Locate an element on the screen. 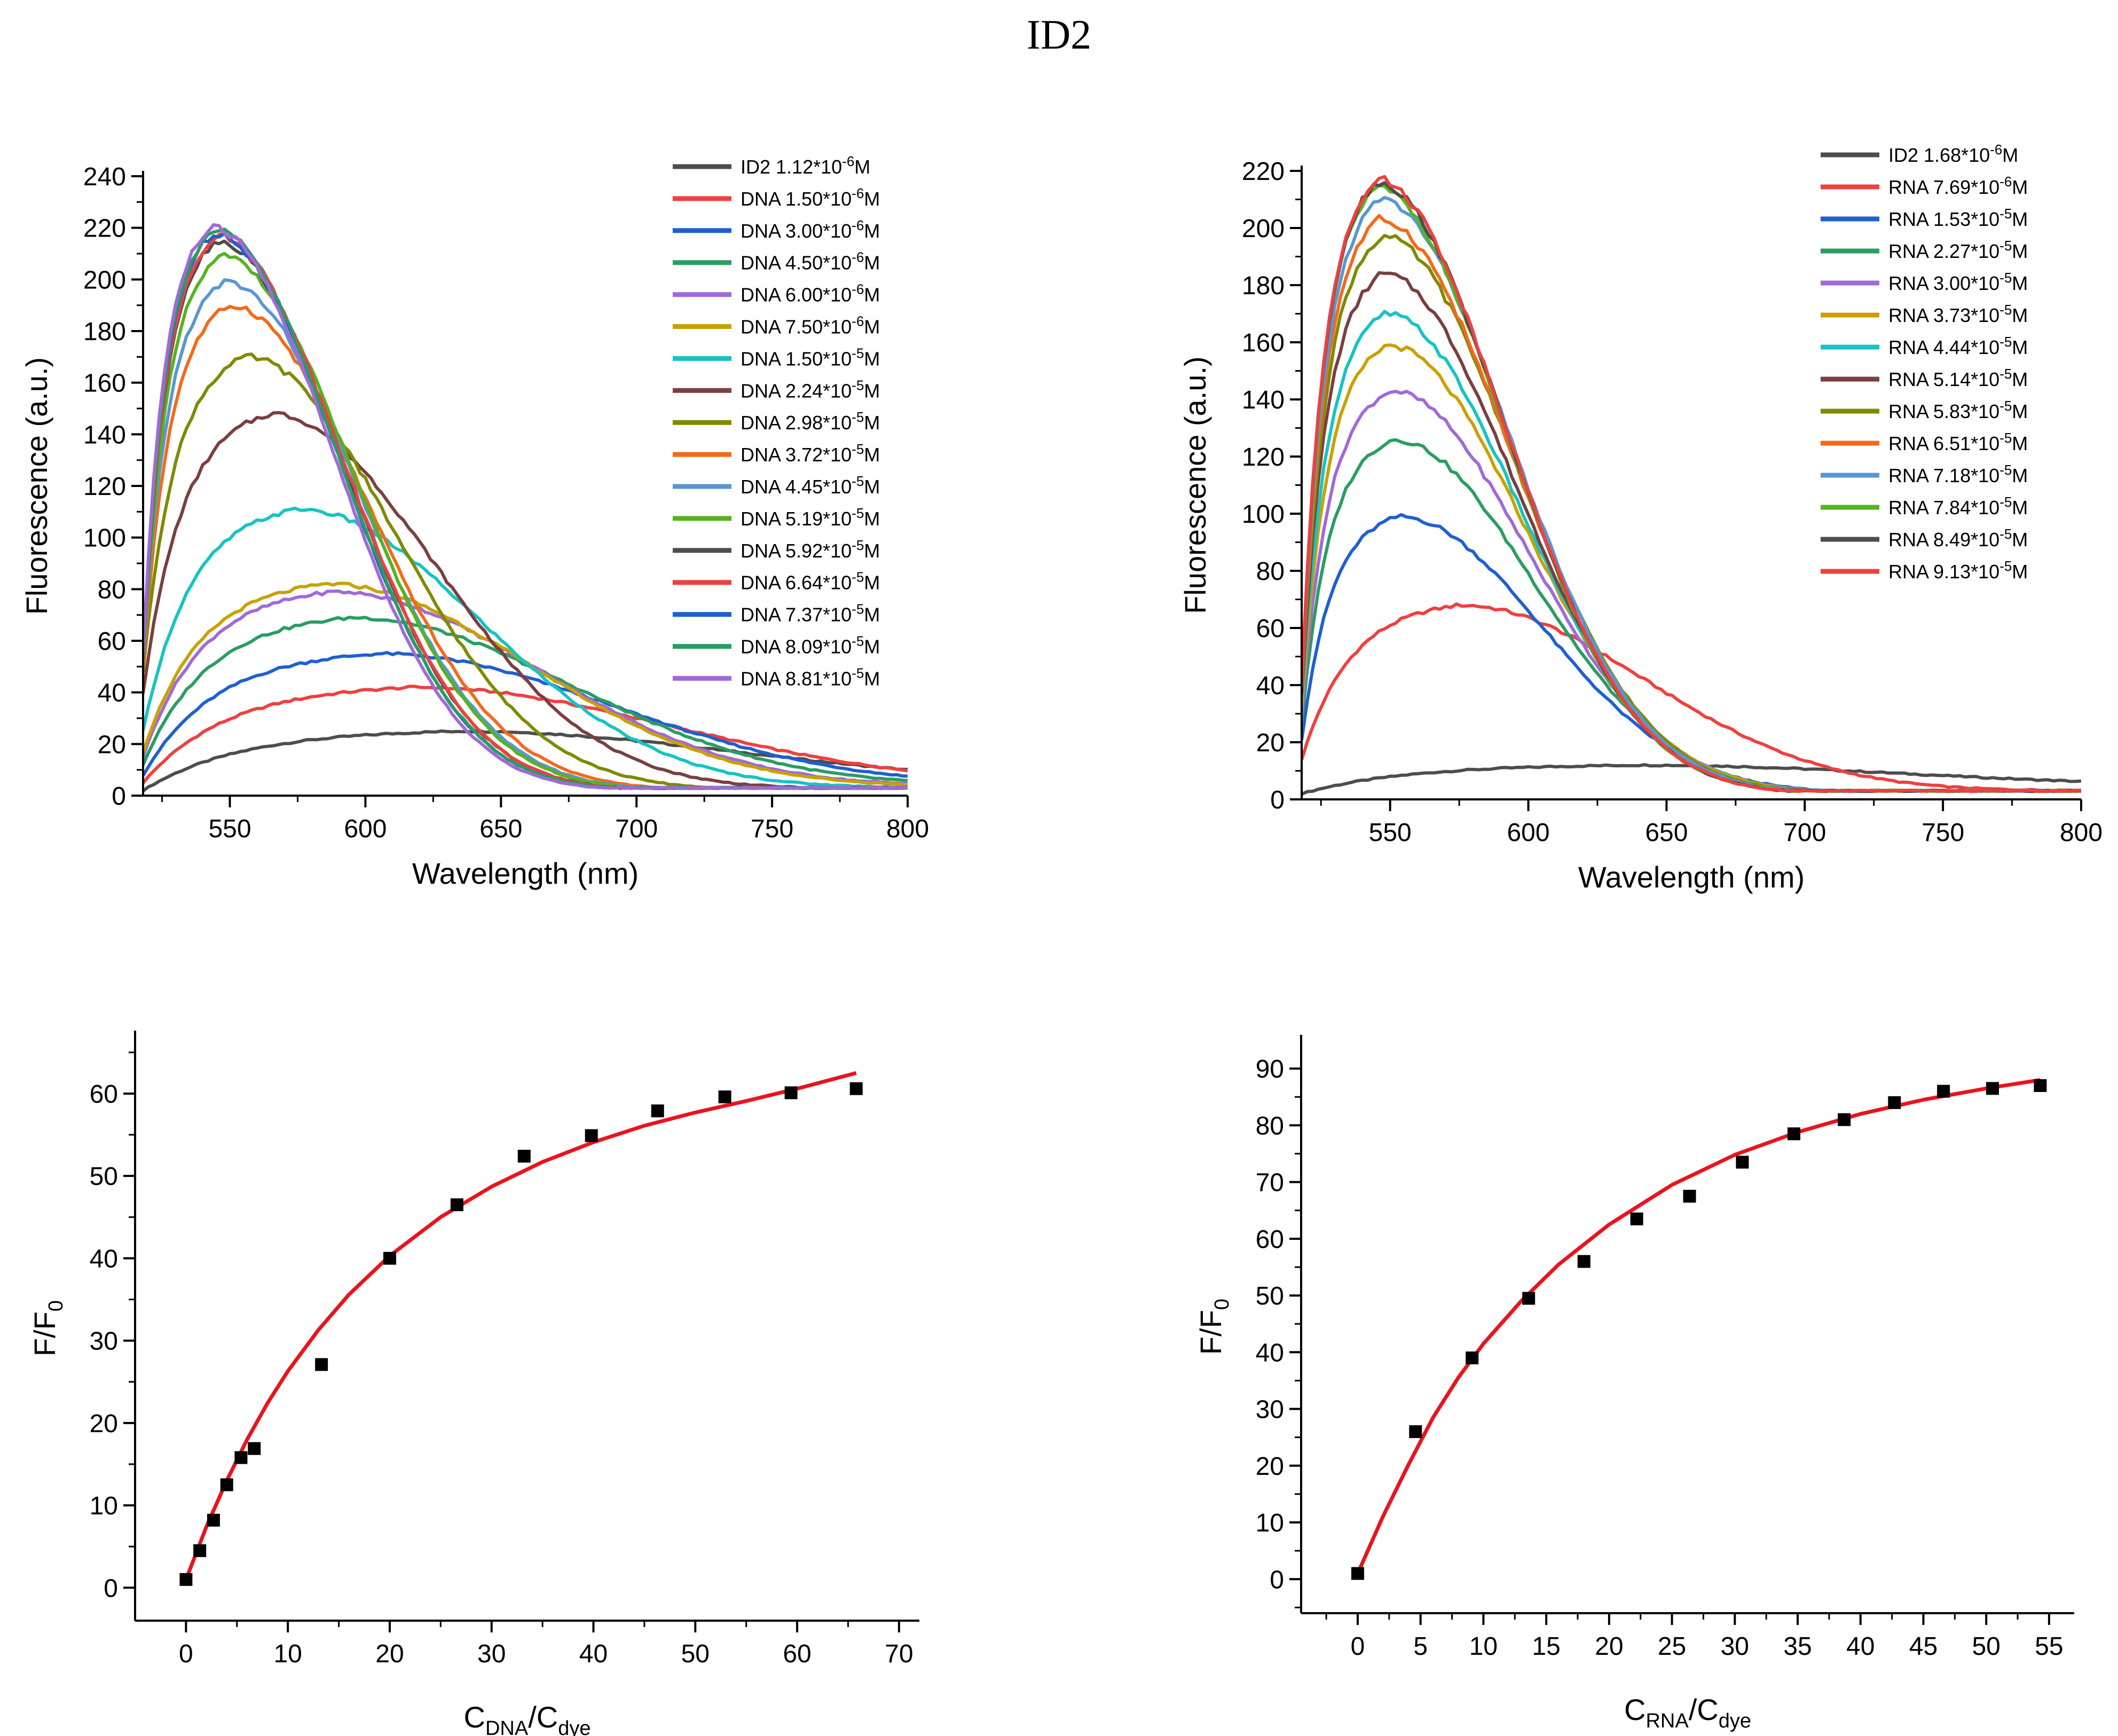 The height and width of the screenshot is (1736, 2118). legend-label: RNA 9.13*10-5M is located at coordinates (1958, 570).